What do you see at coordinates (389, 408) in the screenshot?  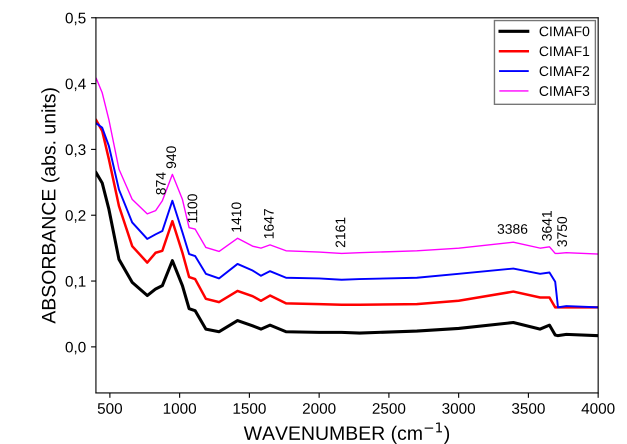 I see `x-tick-label: 2500` at bounding box center [389, 408].